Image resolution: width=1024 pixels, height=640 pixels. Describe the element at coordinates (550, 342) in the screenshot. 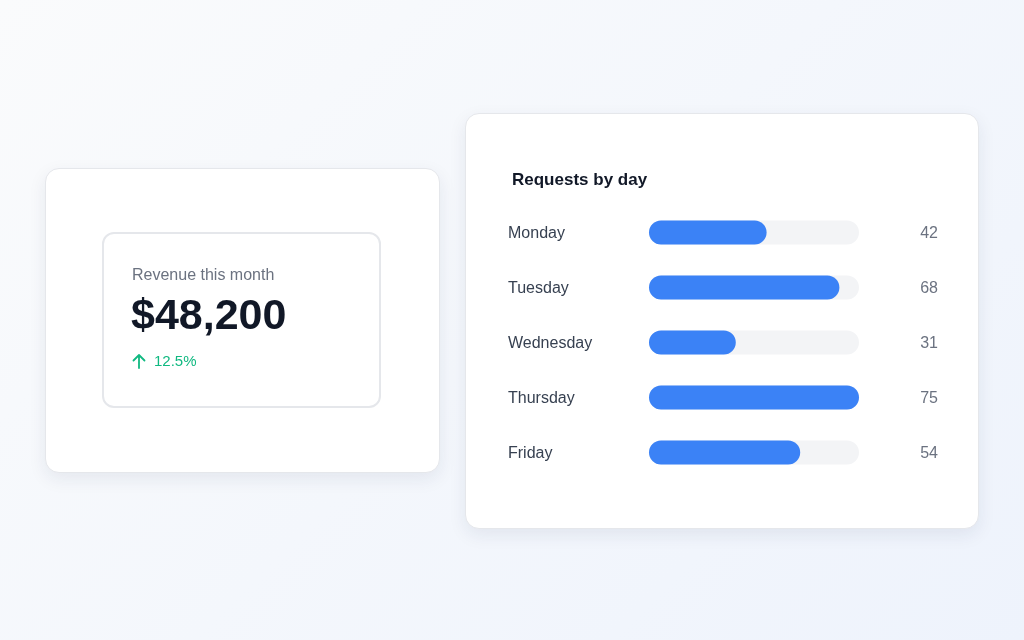

I see `y-tick-label: Wednesday` at that location.